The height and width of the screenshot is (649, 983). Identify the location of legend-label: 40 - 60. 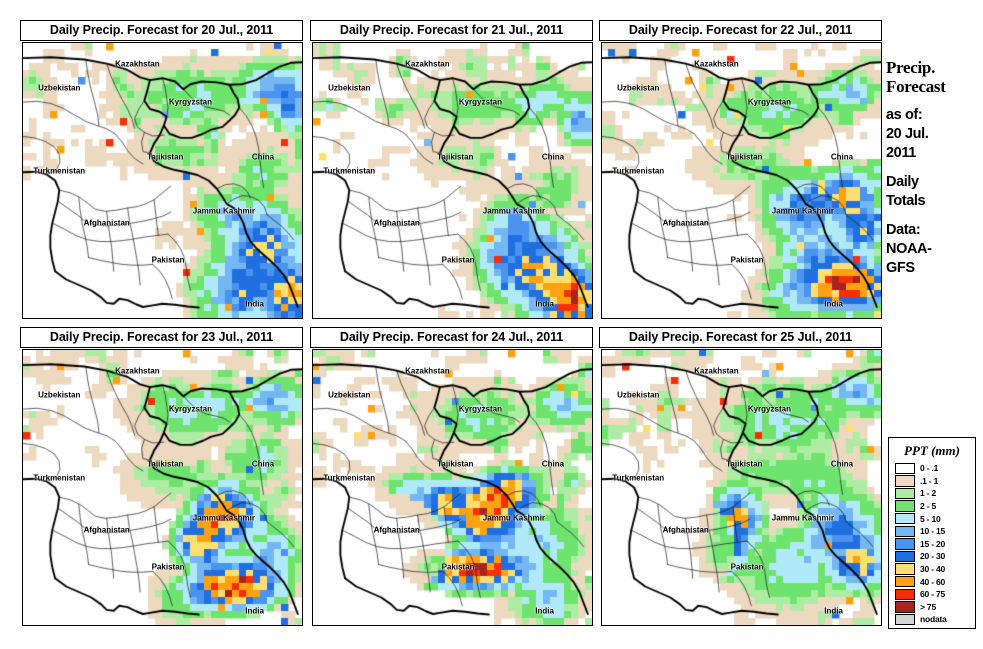
(933, 581).